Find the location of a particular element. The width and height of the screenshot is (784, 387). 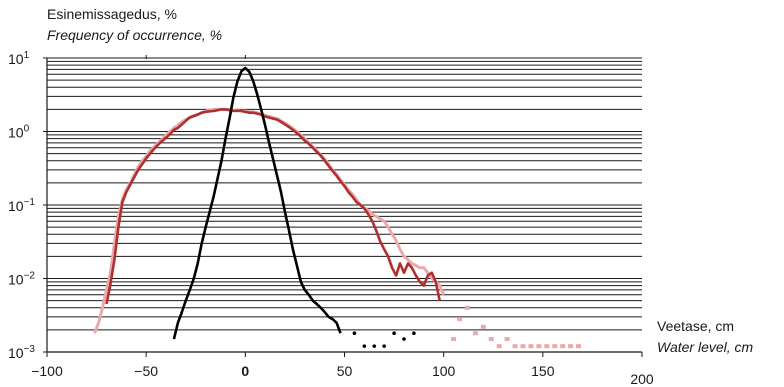

x-tick-label: −50 is located at coordinates (146, 371).